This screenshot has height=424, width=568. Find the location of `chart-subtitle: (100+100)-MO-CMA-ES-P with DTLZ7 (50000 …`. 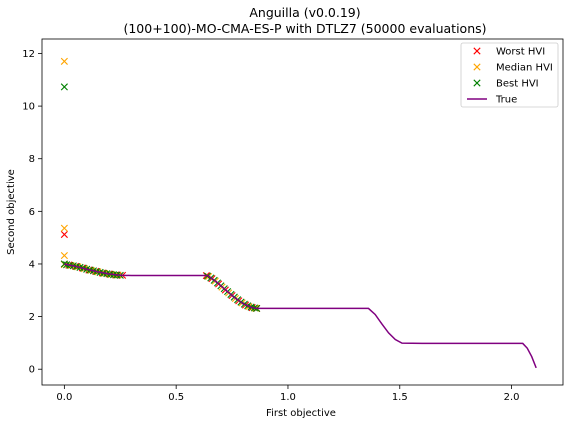

chart-subtitle: (100+100)-MO-CMA-ES-P with DTLZ7 (50000 … is located at coordinates (304, 28).